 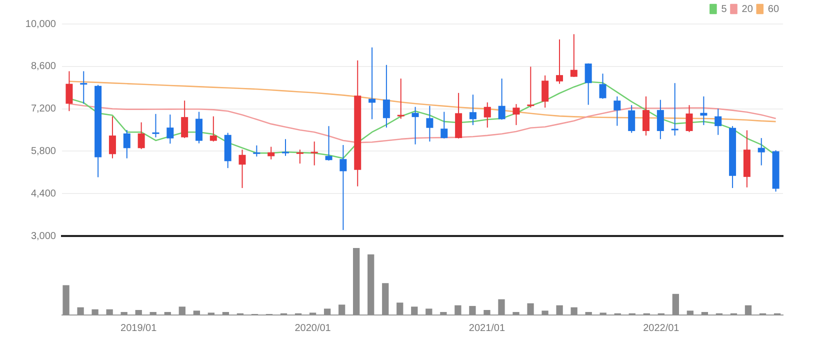 I want to click on legend-label: 20, so click(x=748, y=9).